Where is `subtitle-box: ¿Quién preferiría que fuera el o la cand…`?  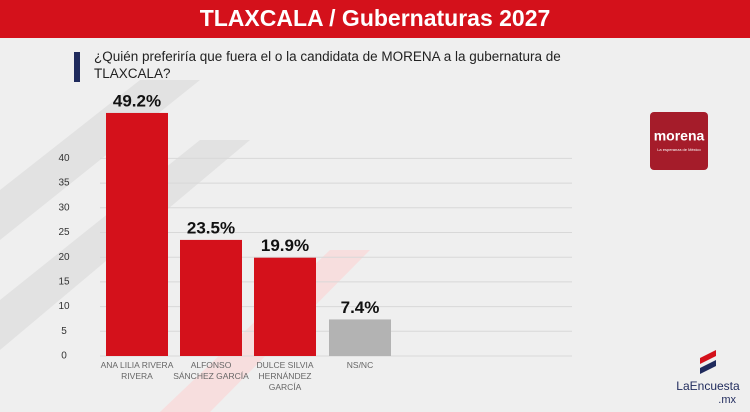
subtitle-box: ¿Quién preferiría que fuera el o la cand… is located at coordinates (327, 65).